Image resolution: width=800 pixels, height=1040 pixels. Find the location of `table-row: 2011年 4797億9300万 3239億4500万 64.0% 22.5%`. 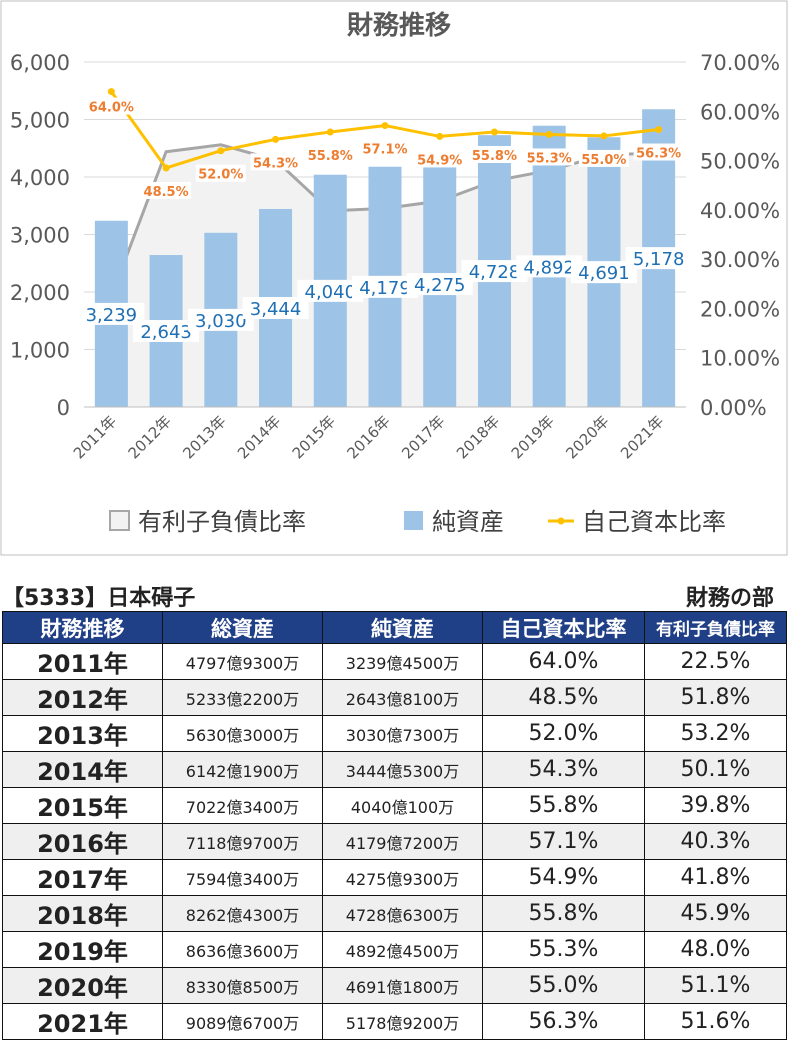

table-row: 2011年 4797億9300万 3239億4500万 64.0% 22.5% is located at coordinates (394, 661).